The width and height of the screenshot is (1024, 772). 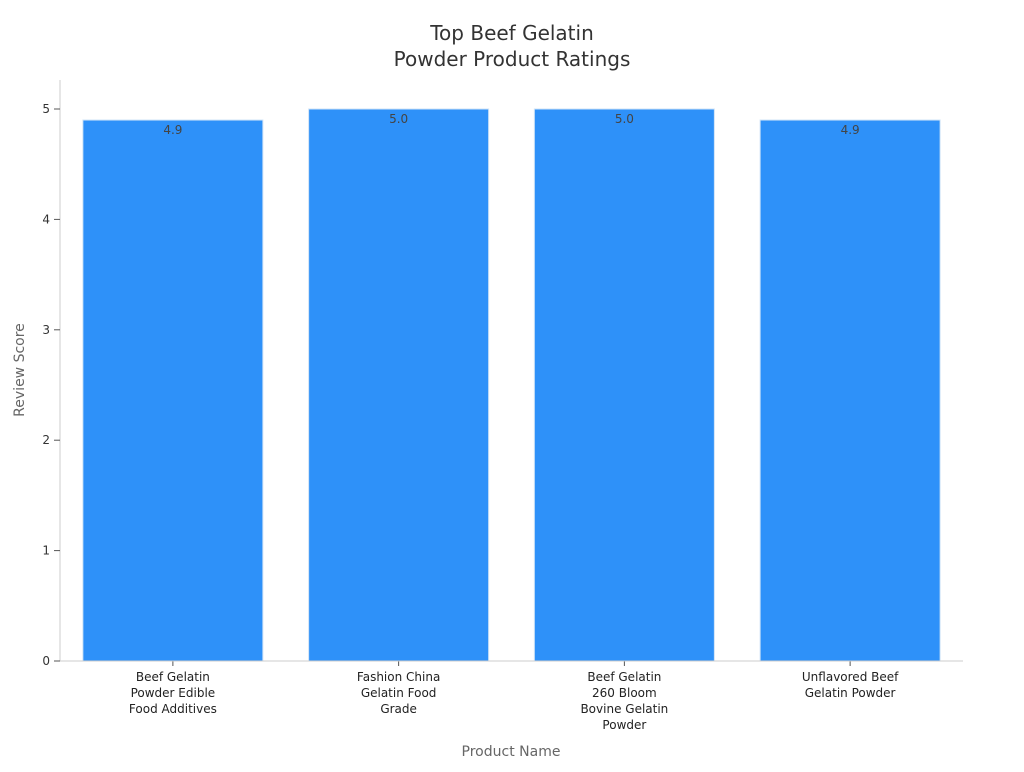 I want to click on y-tick-label-0: 0, so click(x=46, y=661).